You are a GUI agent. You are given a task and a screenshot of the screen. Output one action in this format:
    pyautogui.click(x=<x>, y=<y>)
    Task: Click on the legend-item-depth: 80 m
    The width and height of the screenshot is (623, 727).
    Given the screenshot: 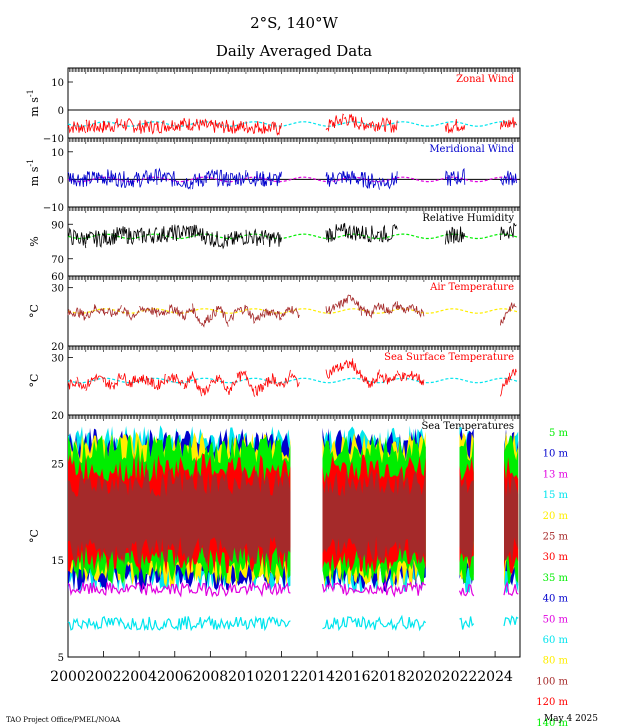 What is the action you would take?
    pyautogui.click(x=556, y=661)
    